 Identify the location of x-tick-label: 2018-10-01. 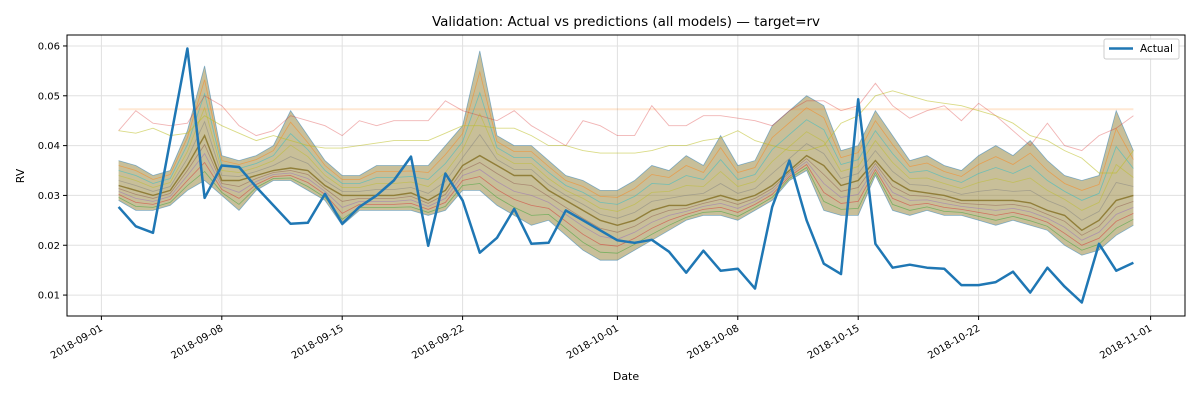
(593, 342).